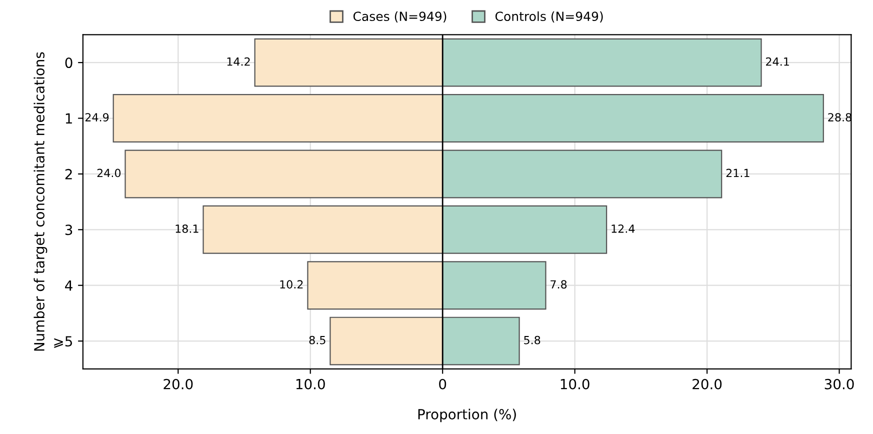 Image resolution: width=873 pixels, height=434 pixels. Describe the element at coordinates (623, 228) in the screenshot. I see `data-label: 12.4` at that location.